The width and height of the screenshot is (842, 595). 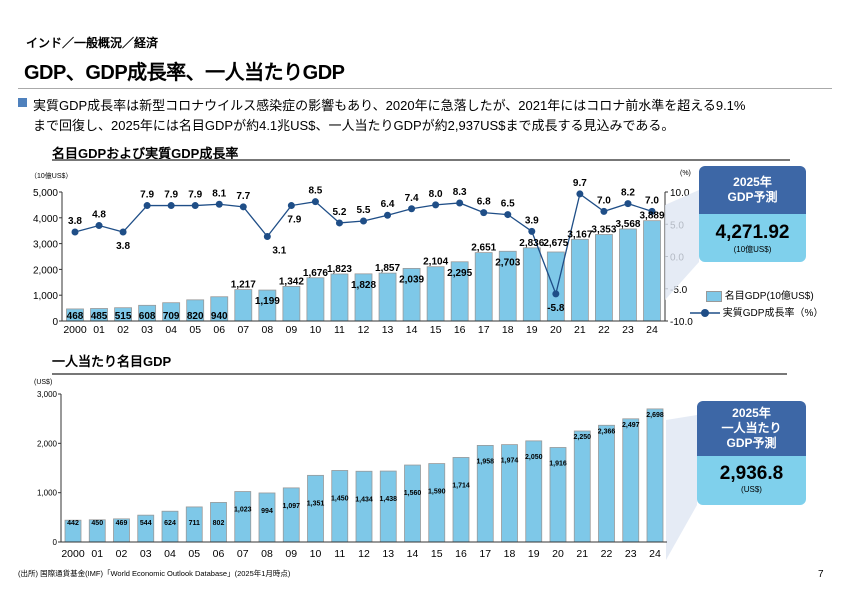 What do you see at coordinates (146, 554) in the screenshot?
I see `x-tick-label: 03` at bounding box center [146, 554].